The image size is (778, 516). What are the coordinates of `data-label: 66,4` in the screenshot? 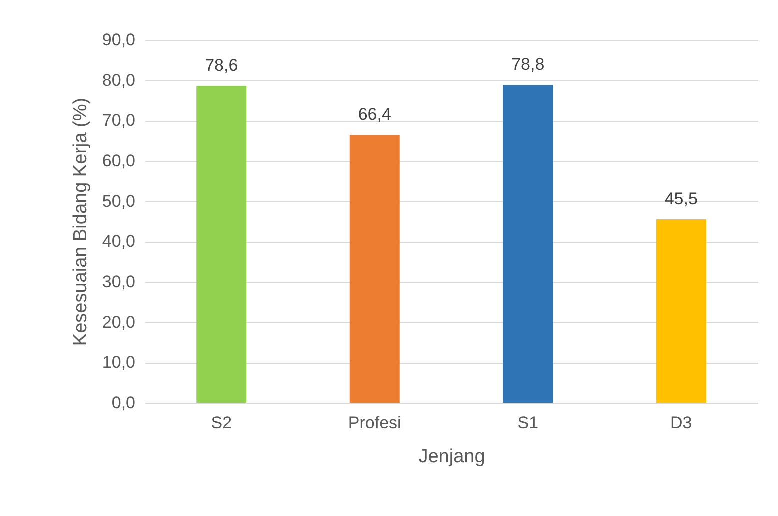 It's located at (375, 114).